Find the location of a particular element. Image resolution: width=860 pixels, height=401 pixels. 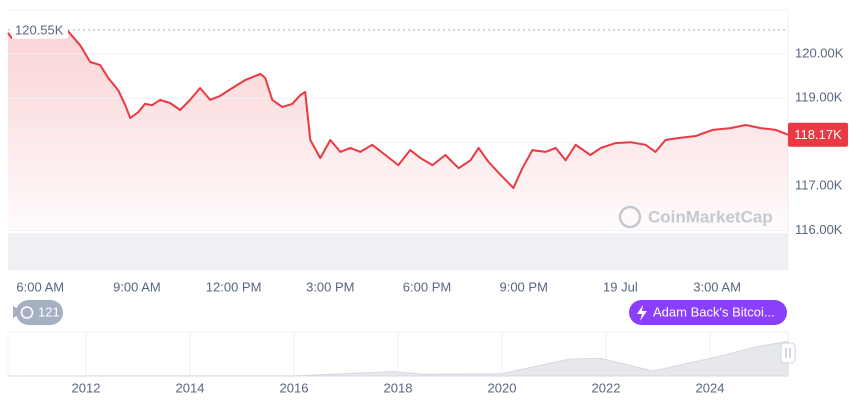

history-button: 121 is located at coordinates (38, 312).